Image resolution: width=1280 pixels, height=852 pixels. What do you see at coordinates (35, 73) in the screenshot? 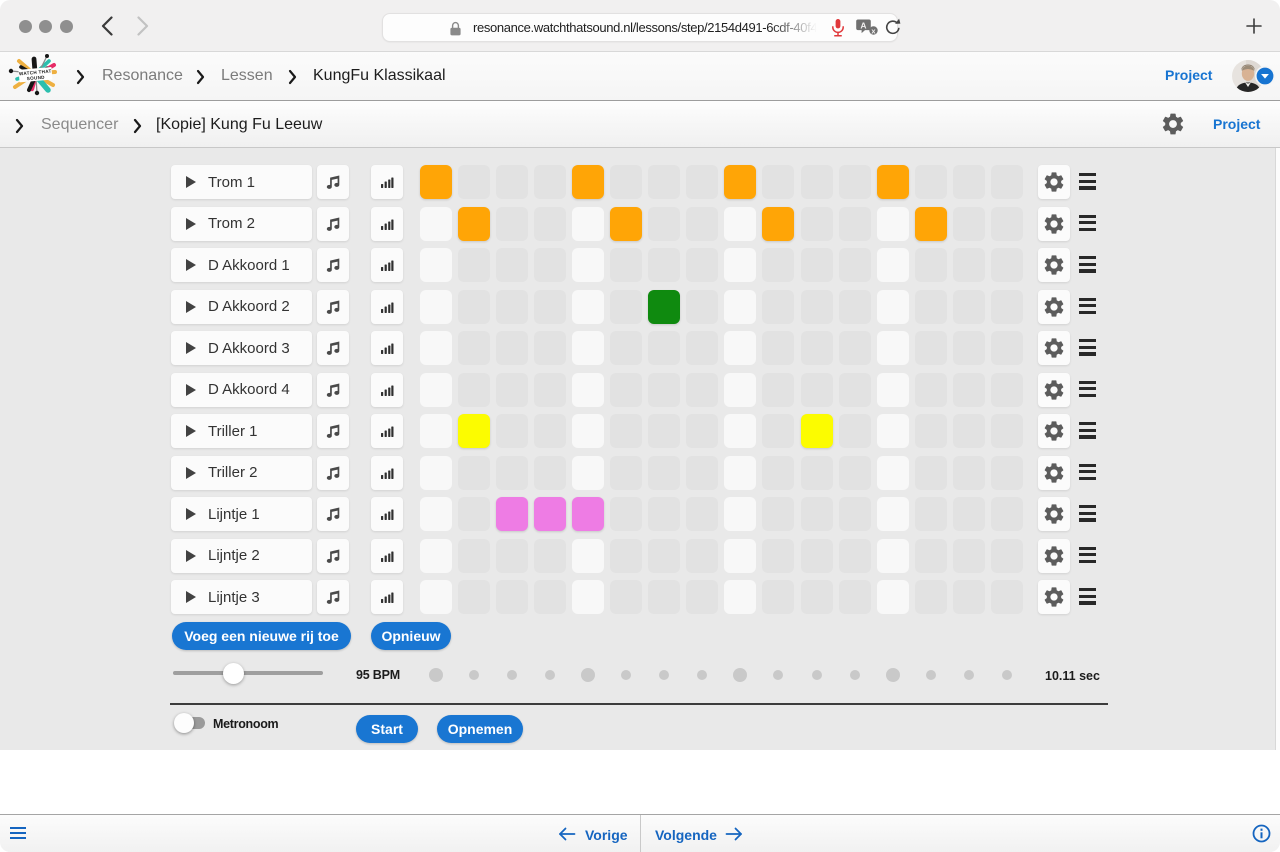
I see `svg-text: WATCH THAT` at bounding box center [35, 73].